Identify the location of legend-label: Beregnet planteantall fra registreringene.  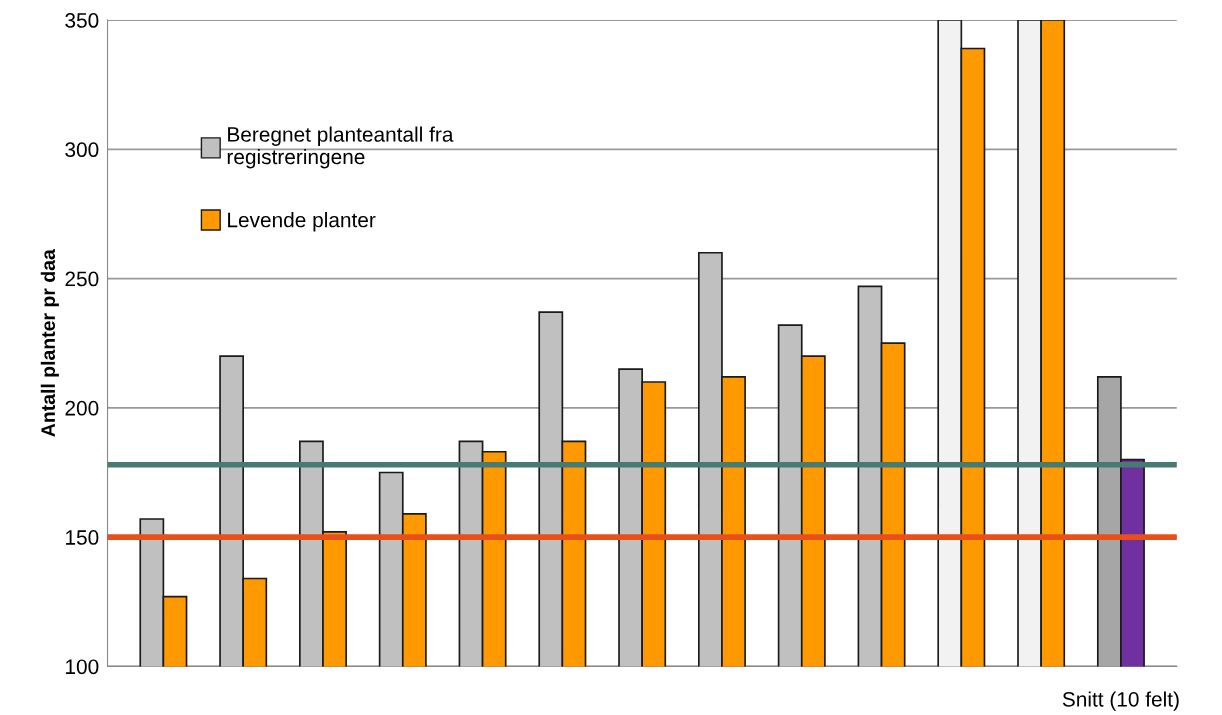
(340, 147).